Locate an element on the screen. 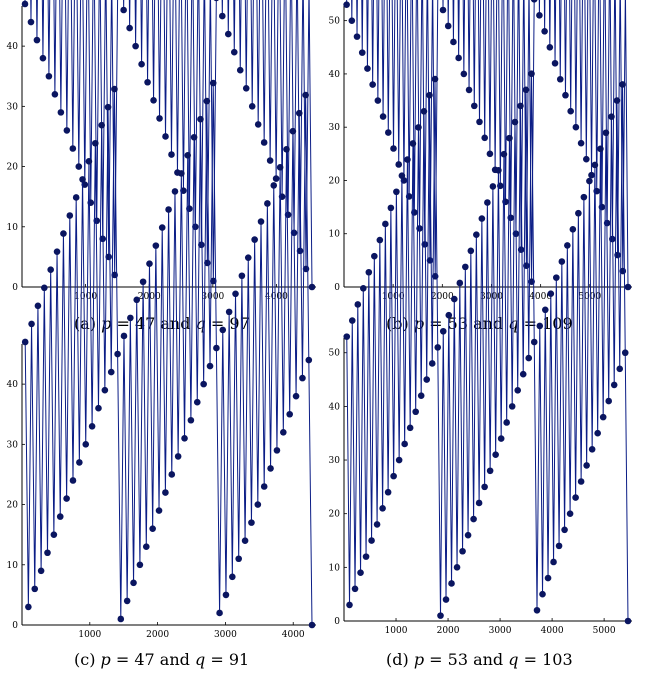  x-tick-label: 5000 is located at coordinates (604, 631).